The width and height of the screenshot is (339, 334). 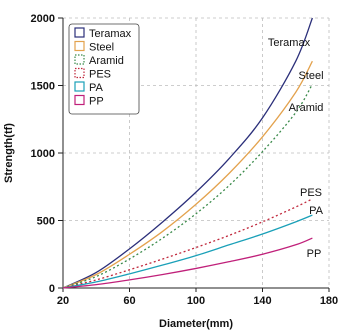 What do you see at coordinates (196, 301) in the screenshot?
I see `x-tick-label: 100` at bounding box center [196, 301].